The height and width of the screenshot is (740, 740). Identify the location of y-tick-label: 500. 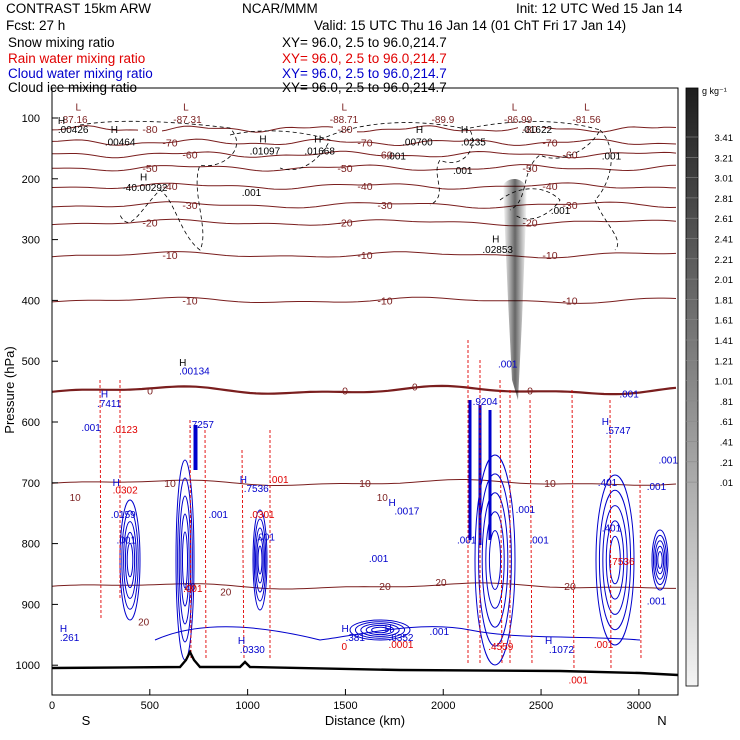
(31, 362).